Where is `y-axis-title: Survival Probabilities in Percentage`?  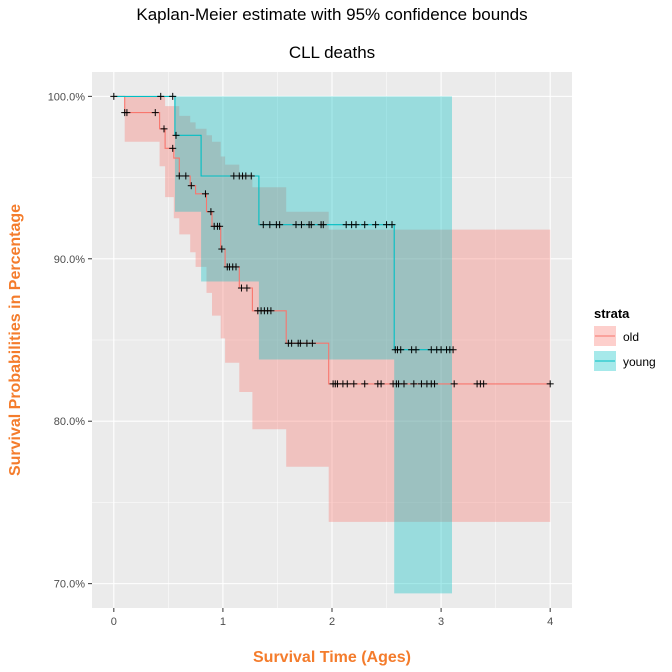 y-axis-title: Survival Probabilities in Percentage is located at coordinates (15, 340).